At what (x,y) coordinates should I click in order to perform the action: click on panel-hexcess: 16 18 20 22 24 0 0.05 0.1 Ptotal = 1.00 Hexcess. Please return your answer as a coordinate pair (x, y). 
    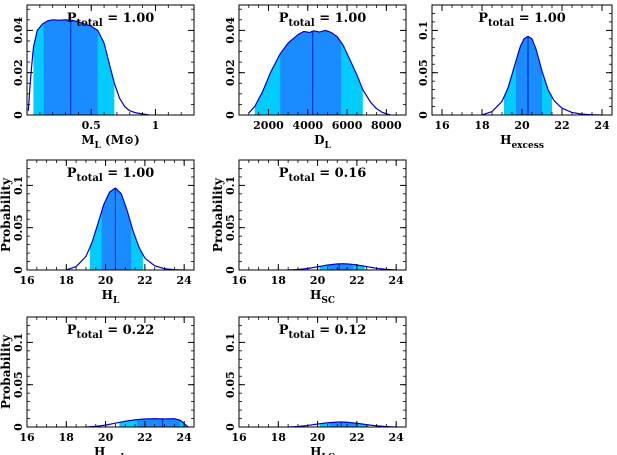
    Looking at the image, I should click on (515, 77).